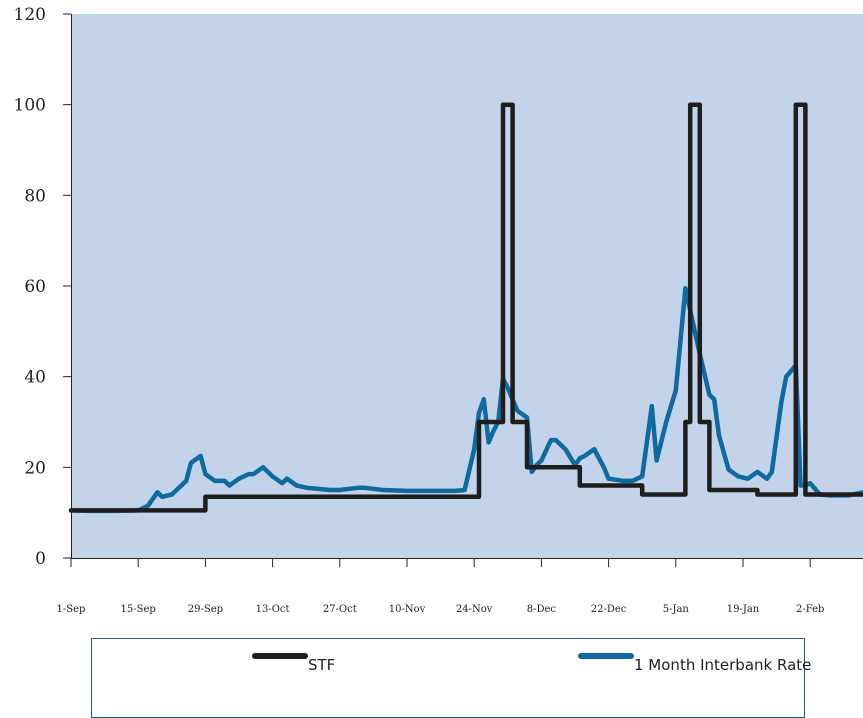 The image size is (863, 718). Describe the element at coordinates (71, 609) in the screenshot. I see `x-tick-label: 1-Sep` at that location.